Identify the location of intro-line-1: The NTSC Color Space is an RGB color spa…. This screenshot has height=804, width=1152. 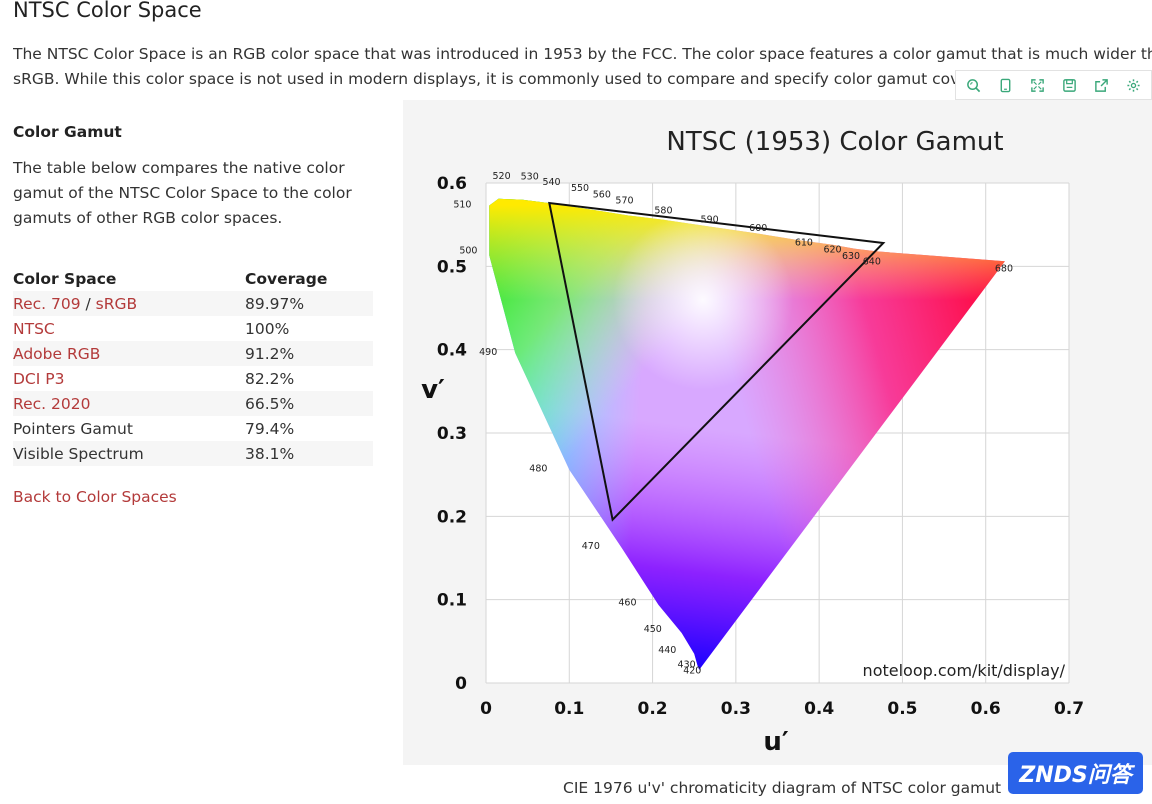
(582, 54).